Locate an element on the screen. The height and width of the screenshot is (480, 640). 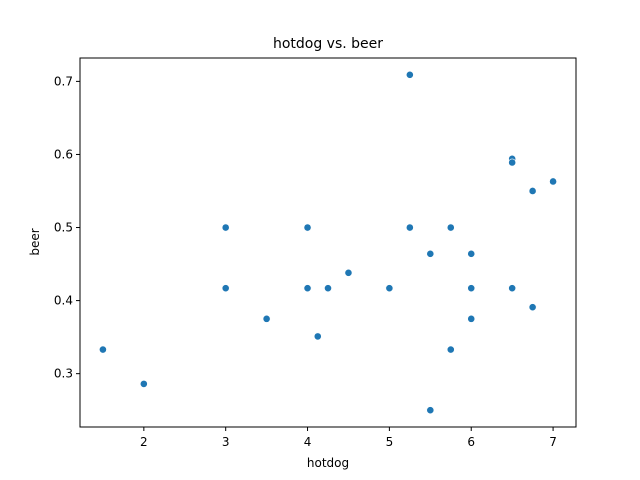
chart-title: hotdog vs. beer is located at coordinates (328, 44).